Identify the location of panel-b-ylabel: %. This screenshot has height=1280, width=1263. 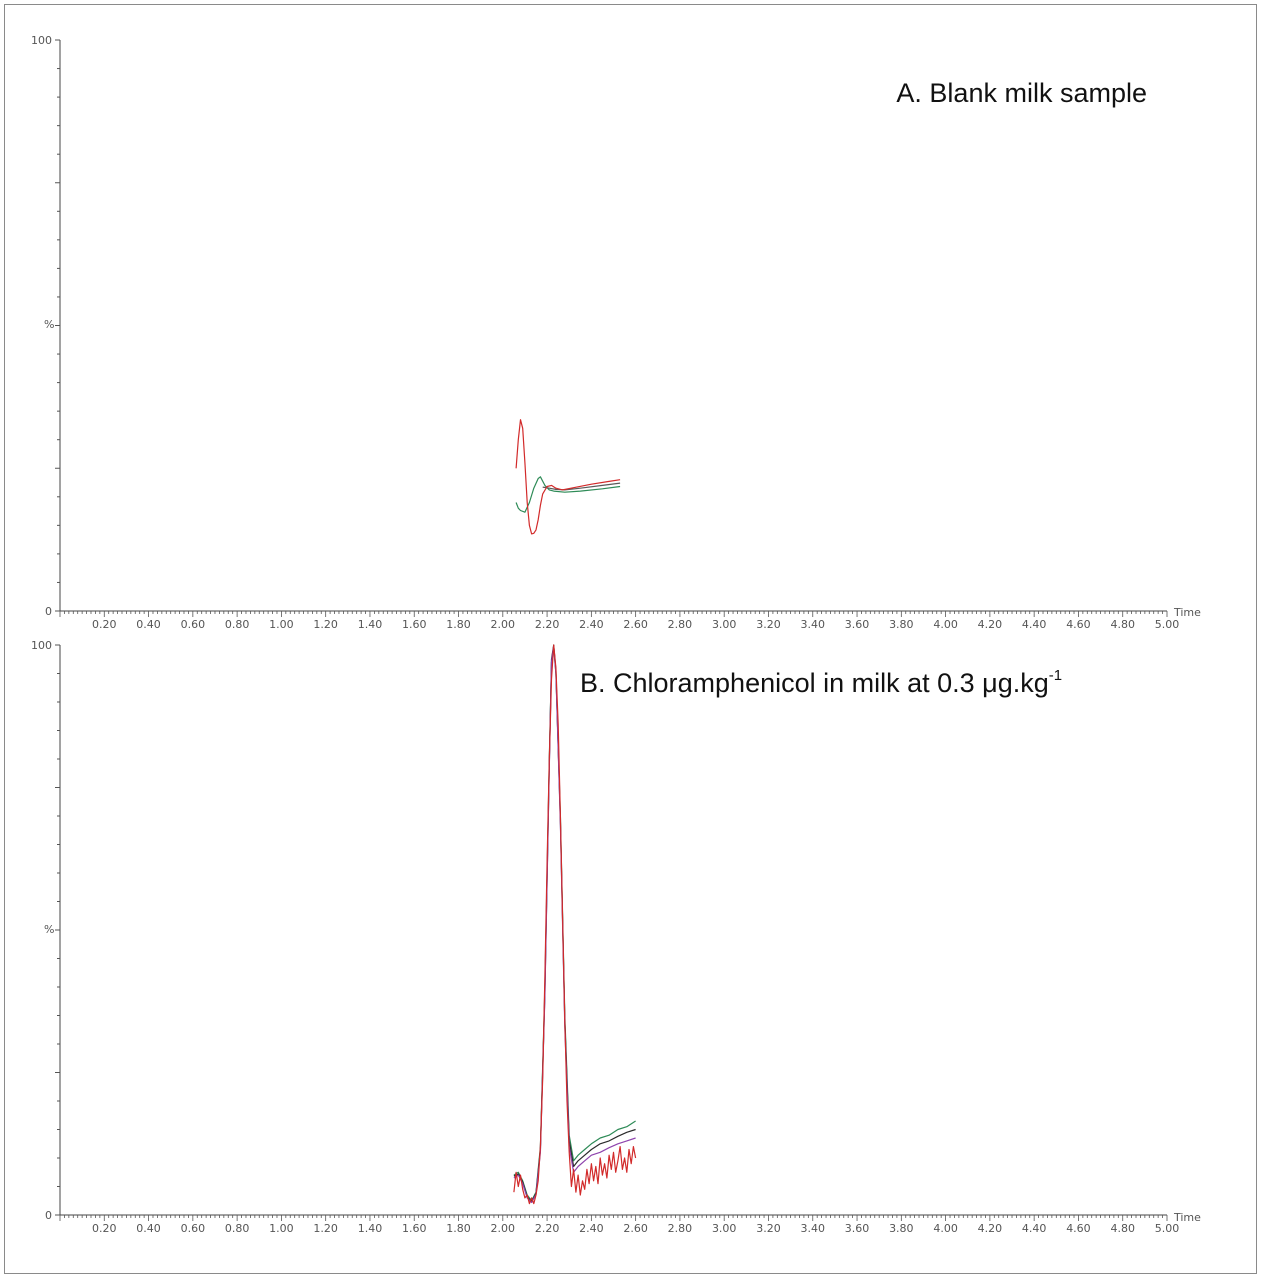
(49, 929).